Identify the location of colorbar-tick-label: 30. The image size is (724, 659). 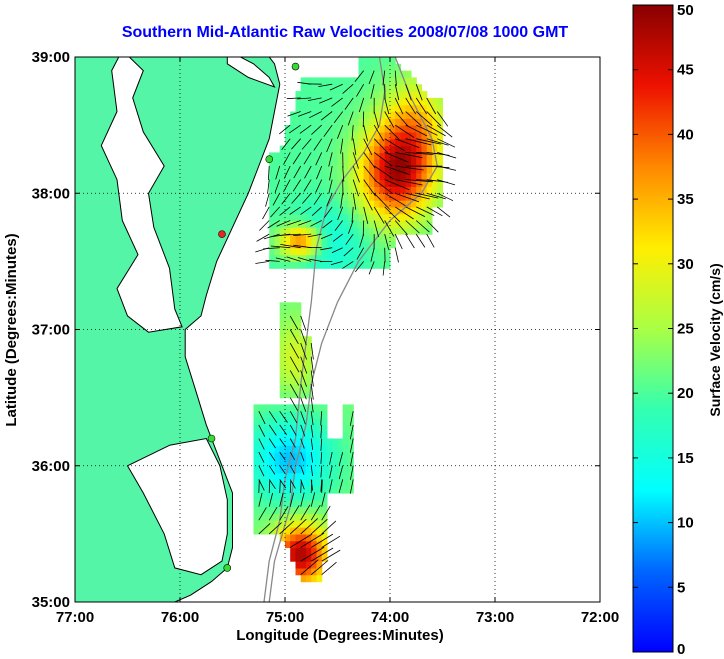
(685, 264).